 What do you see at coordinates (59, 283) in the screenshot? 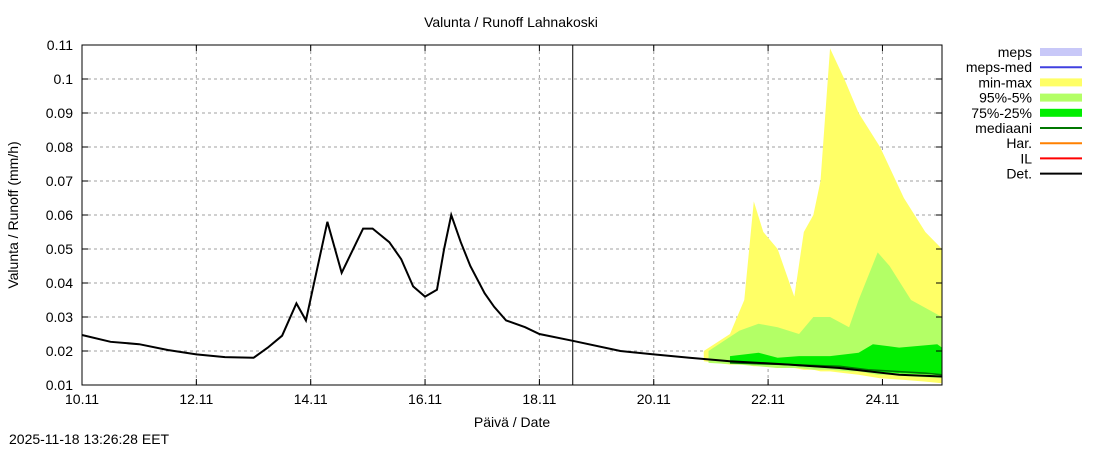
I see `y-tick-label: 0.04` at bounding box center [59, 283].